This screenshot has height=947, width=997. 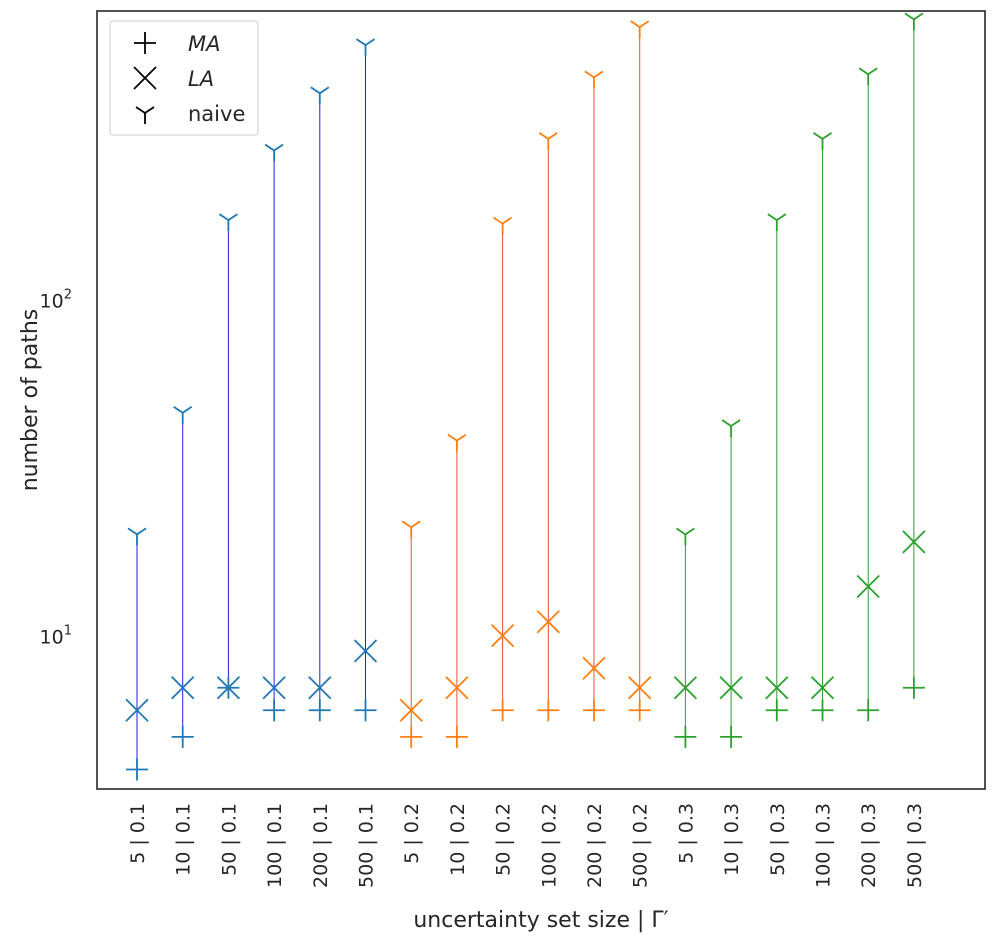 I want to click on x-axis-label: uncertainty set size | Γ′, so click(x=540, y=920).